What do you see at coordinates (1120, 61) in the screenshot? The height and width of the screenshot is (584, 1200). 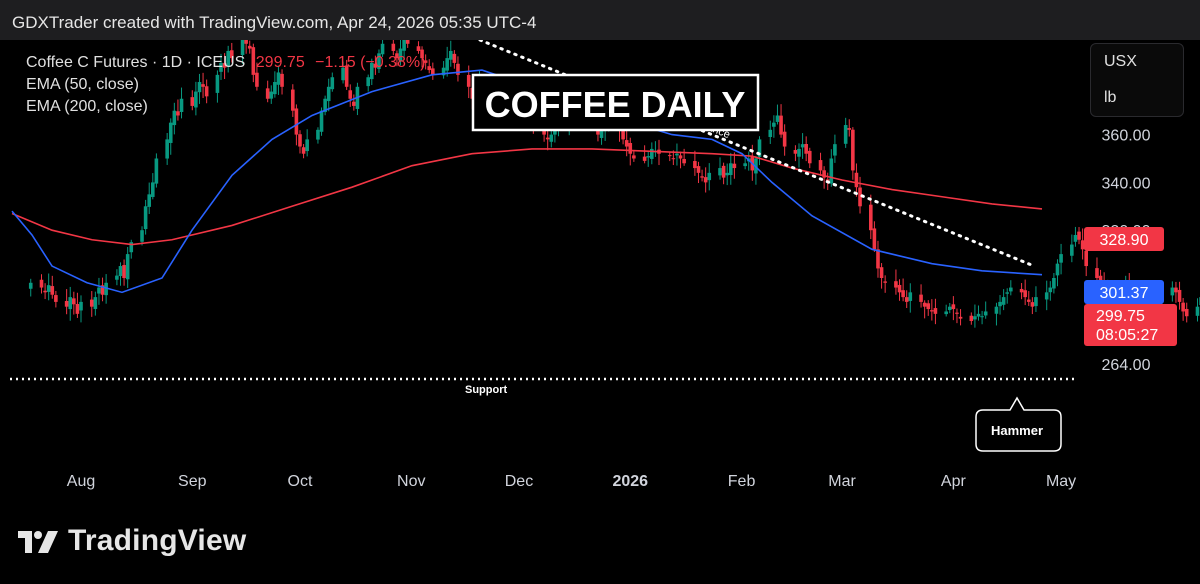 I see `currency-label: USX` at bounding box center [1120, 61].